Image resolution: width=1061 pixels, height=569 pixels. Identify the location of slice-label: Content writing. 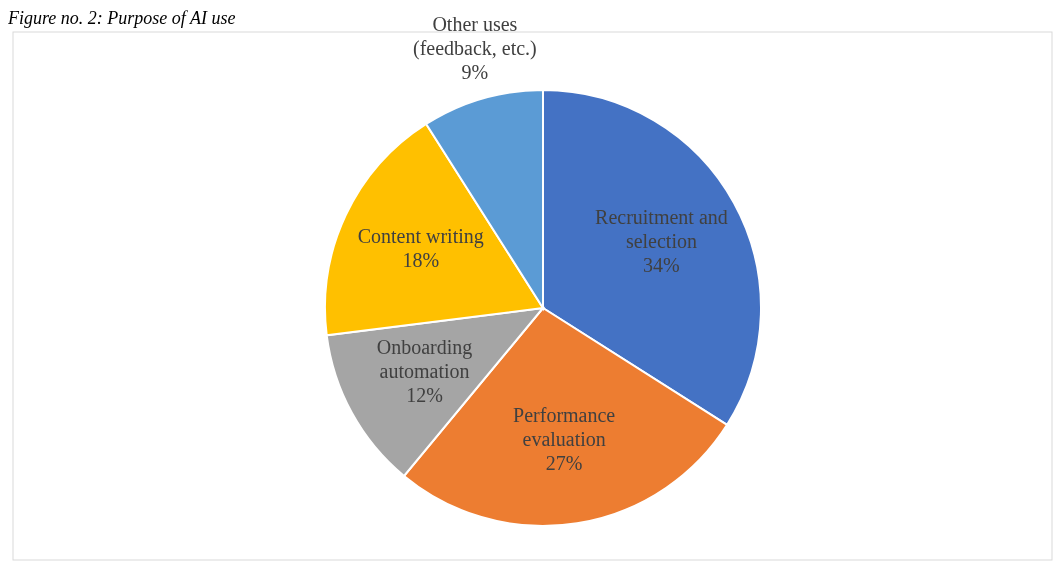
(420, 237).